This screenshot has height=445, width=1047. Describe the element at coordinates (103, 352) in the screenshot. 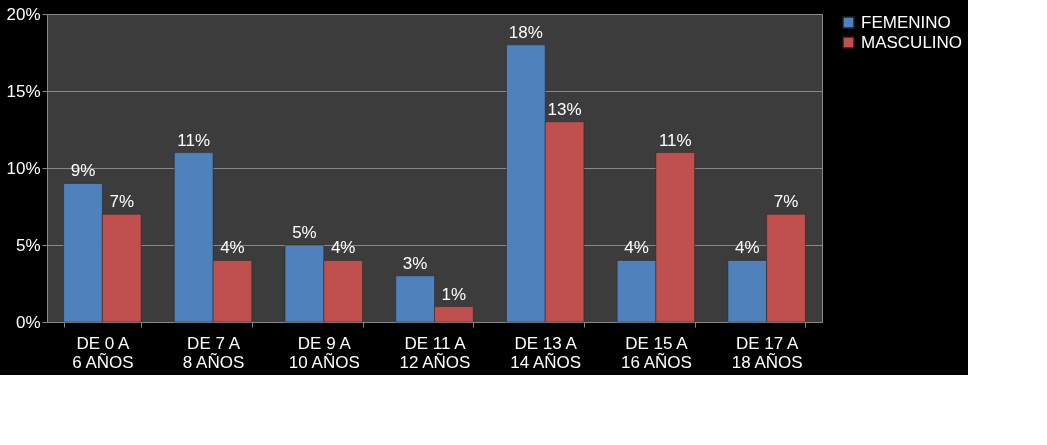

I see `x-tick-label: DE 0 A 6 AÑOS` at that location.